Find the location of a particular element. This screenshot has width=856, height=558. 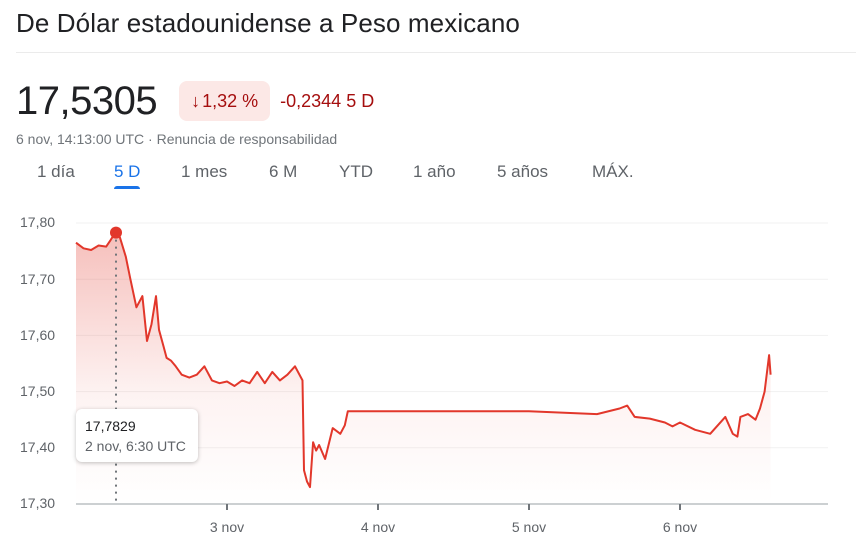

x-tick-label: 4 nov is located at coordinates (378, 527).